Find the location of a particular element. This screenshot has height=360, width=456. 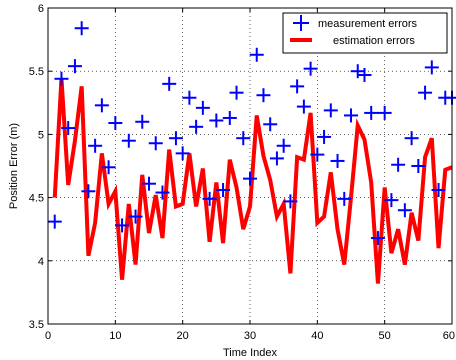

y-tick-label: 4 is located at coordinates (41, 262).